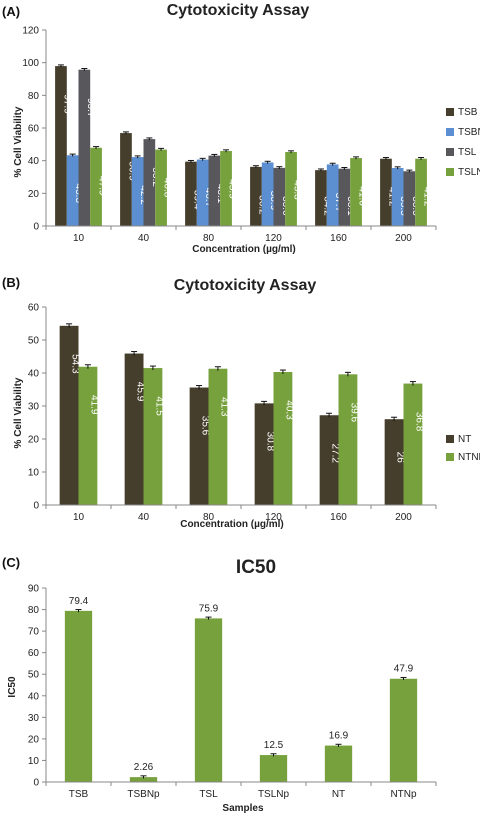 The width and height of the screenshot is (480, 814). What do you see at coordinates (404, 669) in the screenshot?
I see `data-label: 47.9` at bounding box center [404, 669].